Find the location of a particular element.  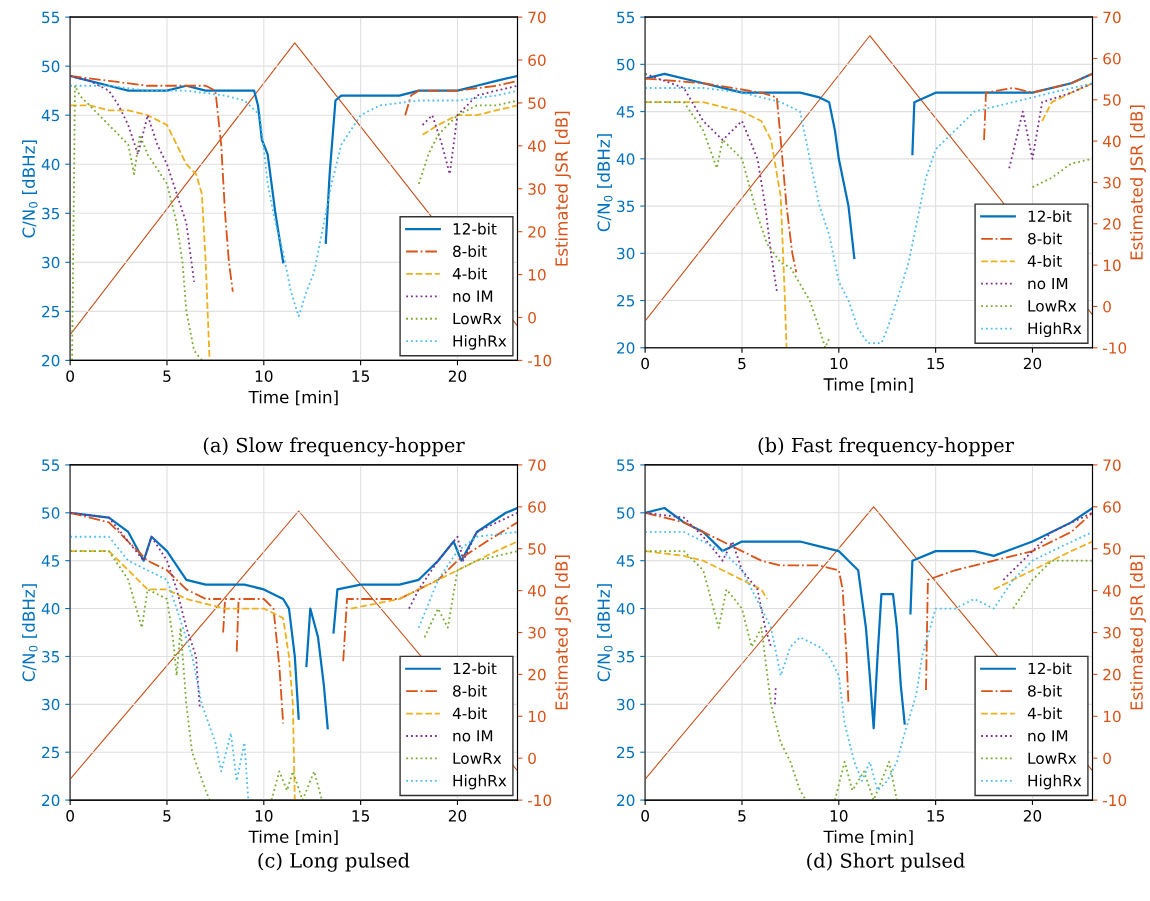

text: (d) Short pulsed is located at coordinates (886, 862).